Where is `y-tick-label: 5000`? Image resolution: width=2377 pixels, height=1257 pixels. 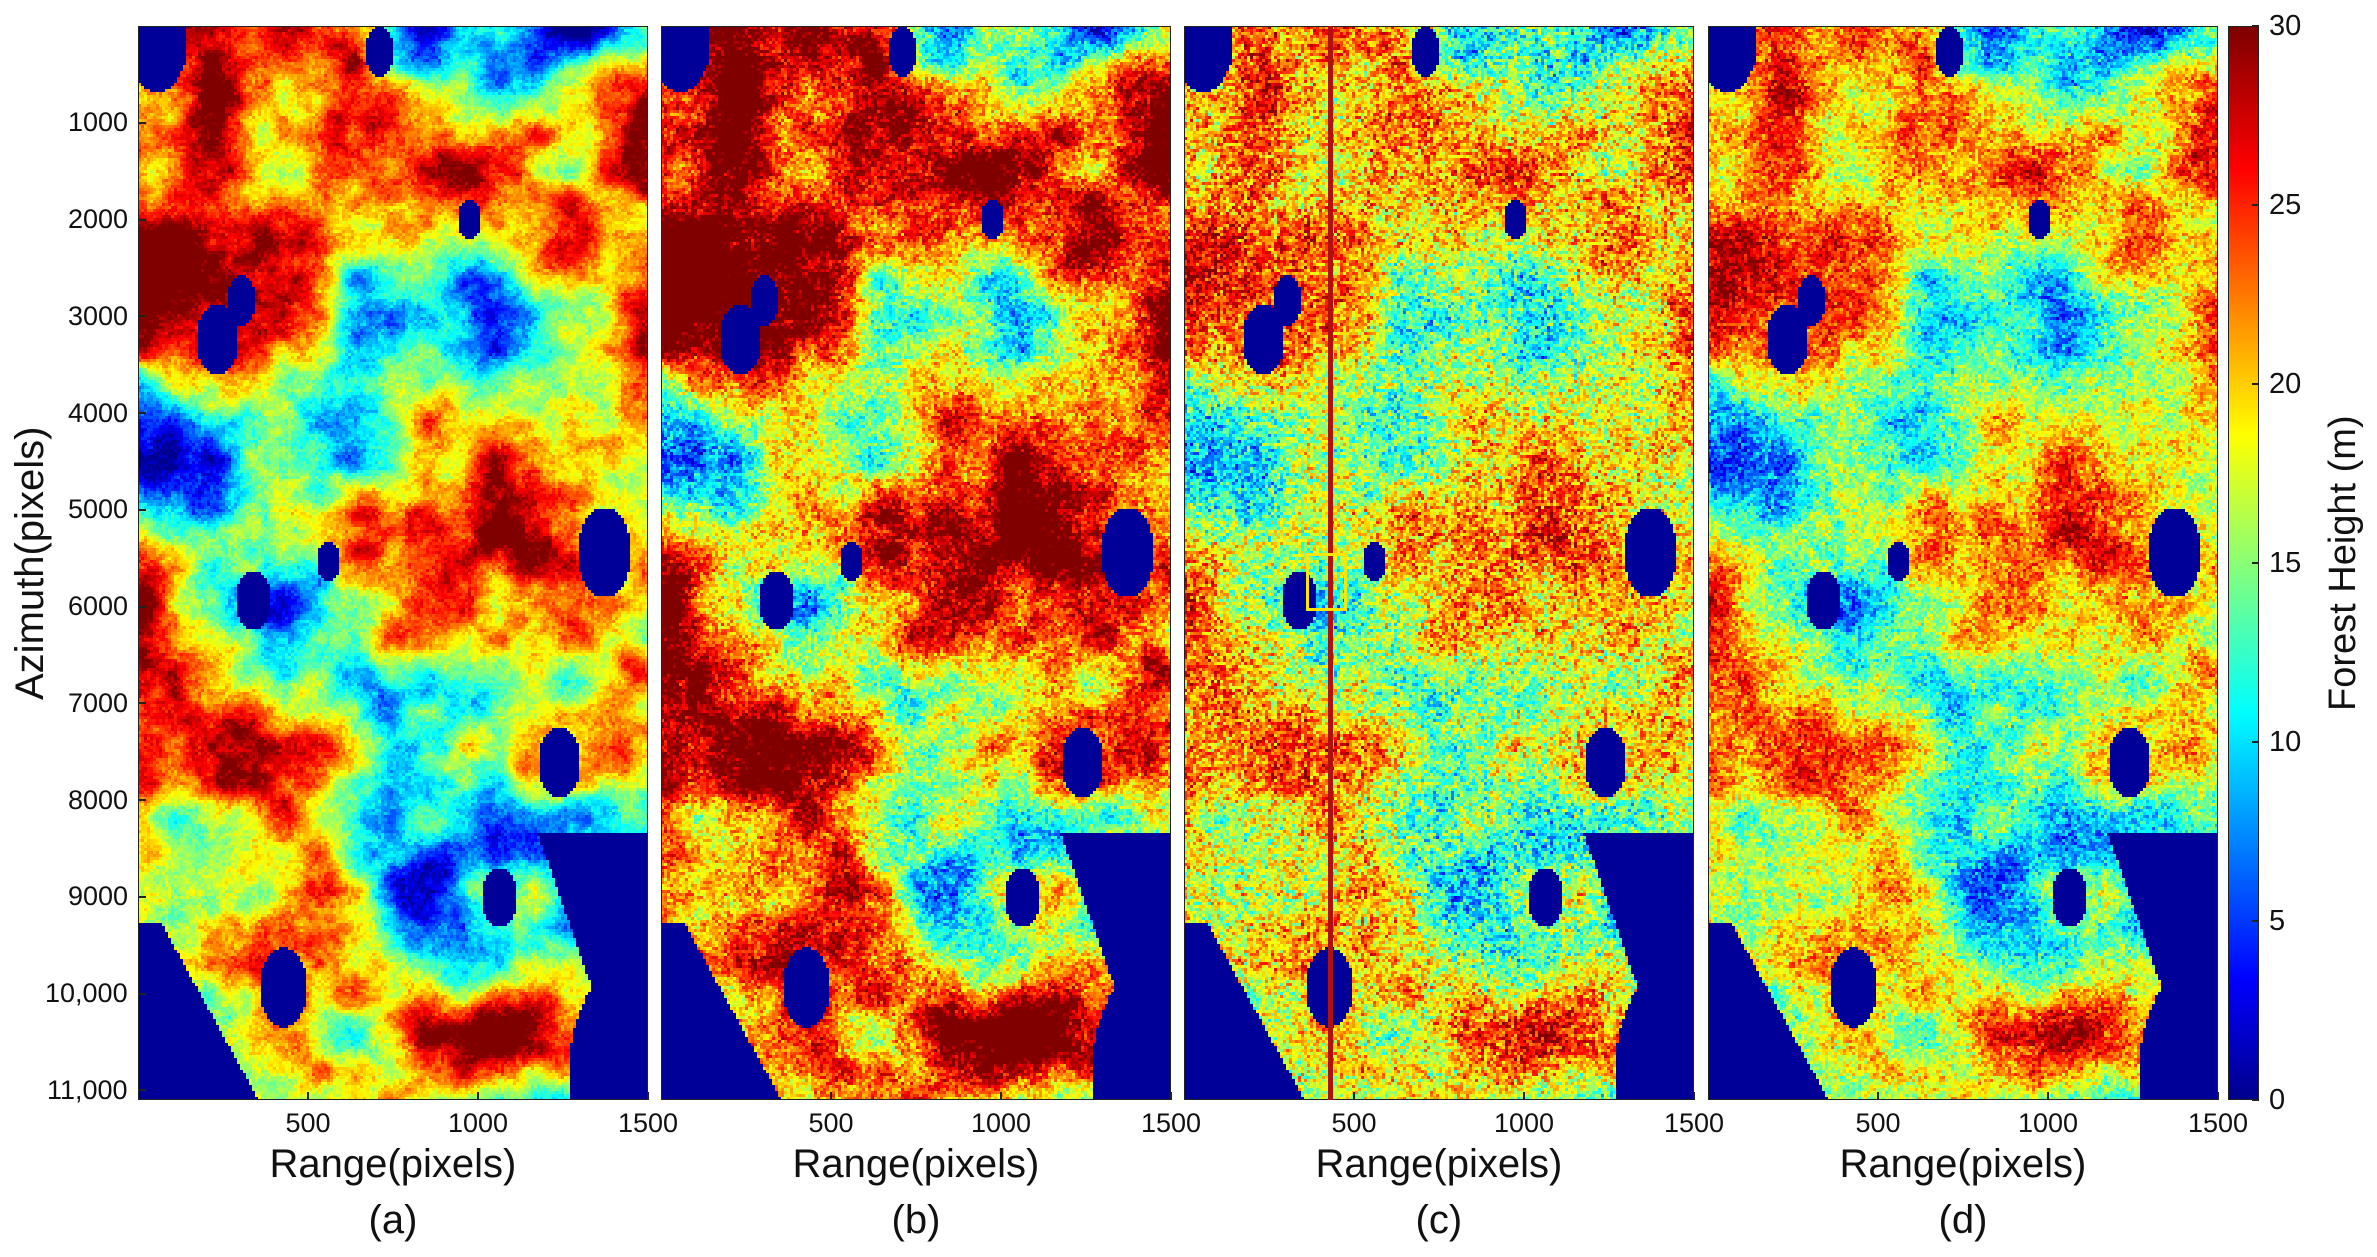
y-tick-label: 5000 is located at coordinates (98, 509).